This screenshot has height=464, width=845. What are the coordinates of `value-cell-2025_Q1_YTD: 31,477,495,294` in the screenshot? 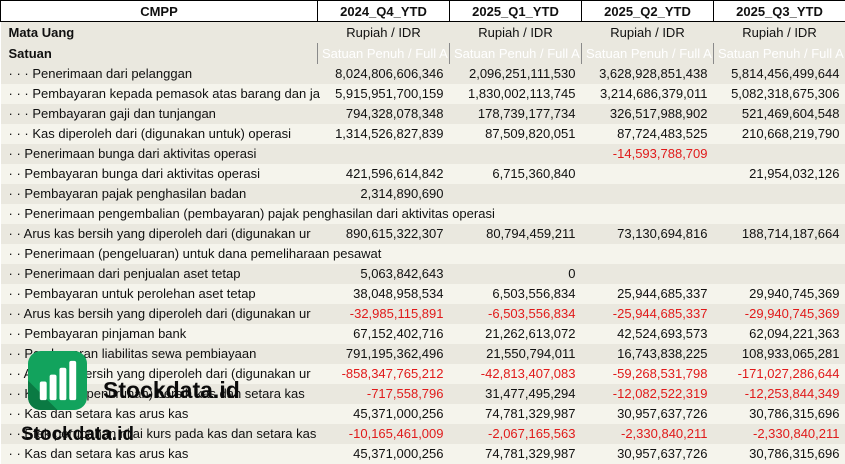 It's located at (516, 394).